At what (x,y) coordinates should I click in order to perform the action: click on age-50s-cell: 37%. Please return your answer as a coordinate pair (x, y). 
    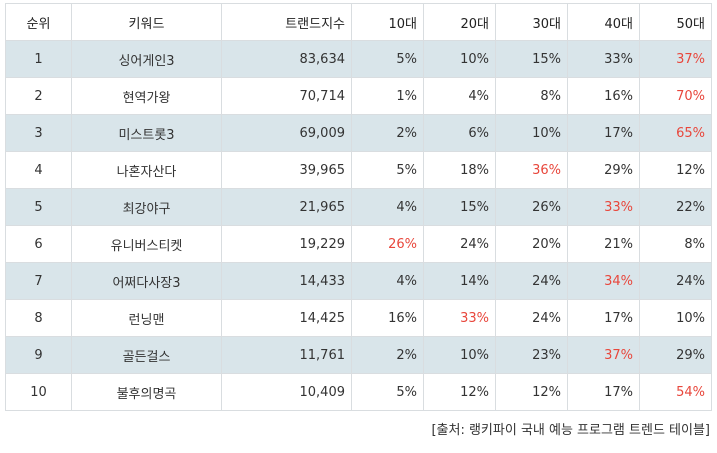
    Looking at the image, I should click on (675, 59).